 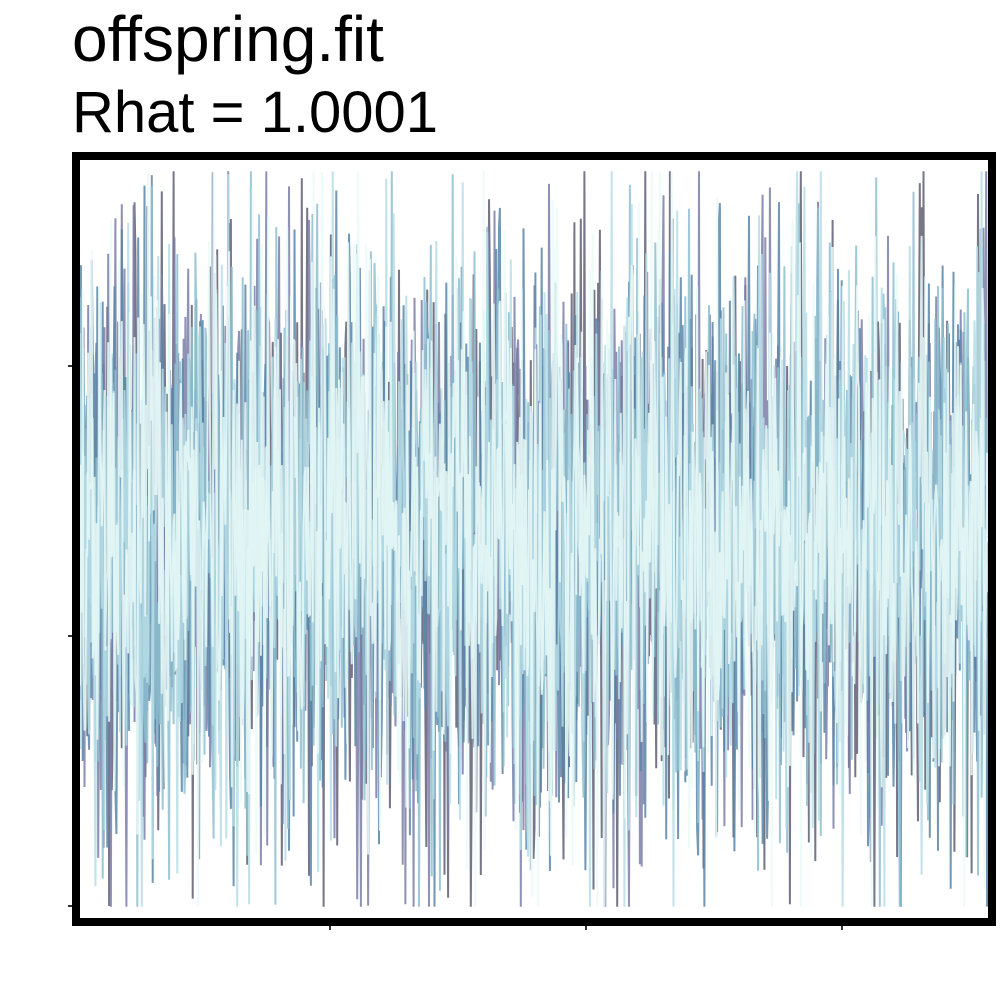 I want to click on chart-subtitle: Rhat = 1.0001, so click(x=255, y=112).